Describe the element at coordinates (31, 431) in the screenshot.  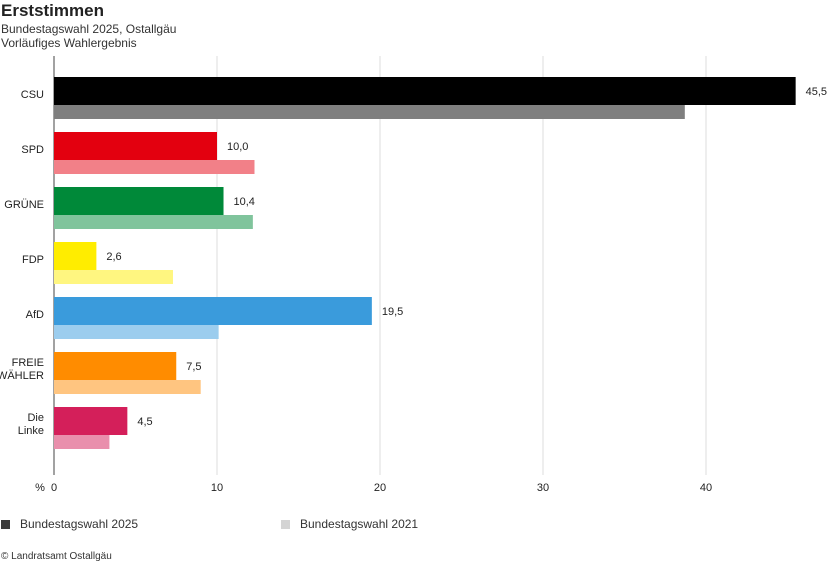
I see `category-label-6-1: Linke` at that location.